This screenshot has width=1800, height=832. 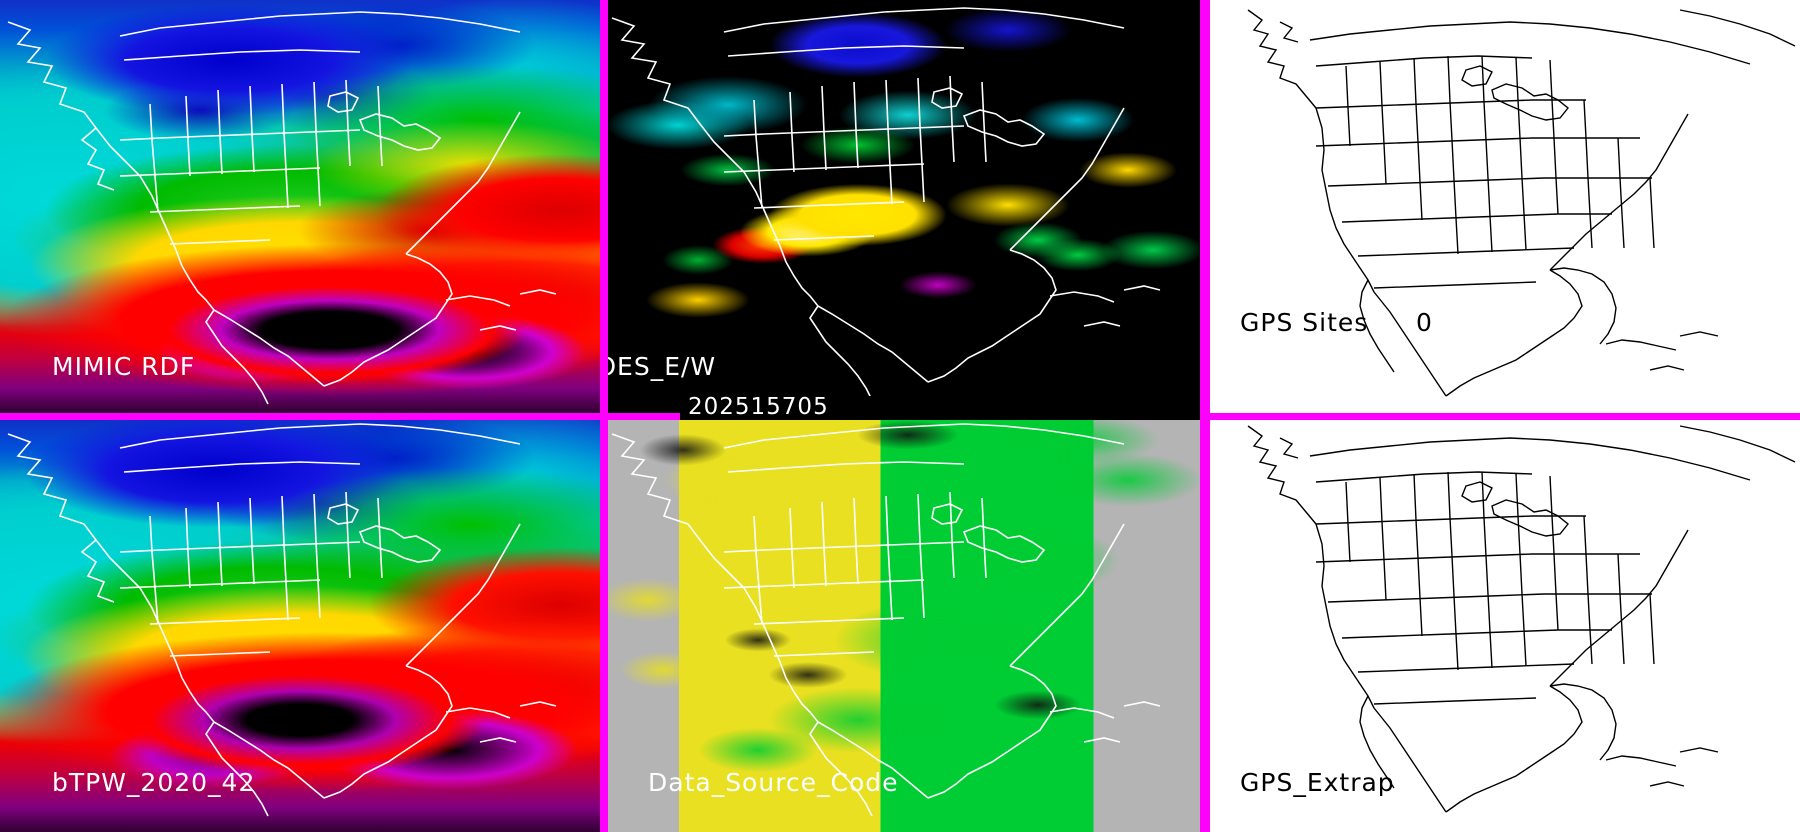 I want to click on gps-sites-count: 0, so click(x=1424, y=322).